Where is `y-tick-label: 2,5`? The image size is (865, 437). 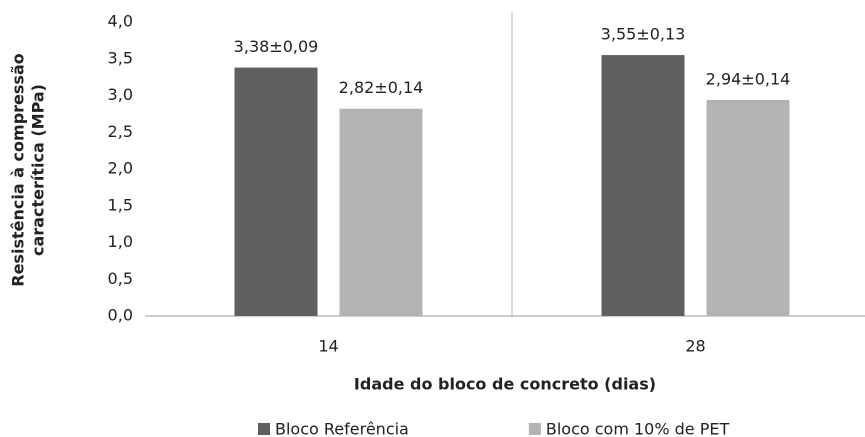 y-tick-label: 2,5 is located at coordinates (120, 131).